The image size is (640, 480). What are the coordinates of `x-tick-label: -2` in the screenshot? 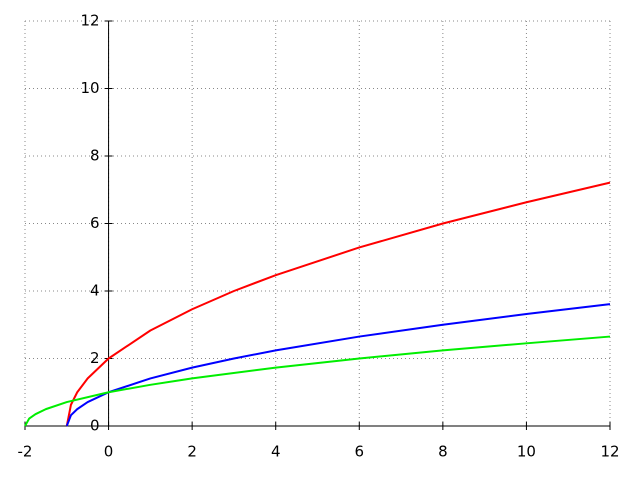 It's located at (25, 452).